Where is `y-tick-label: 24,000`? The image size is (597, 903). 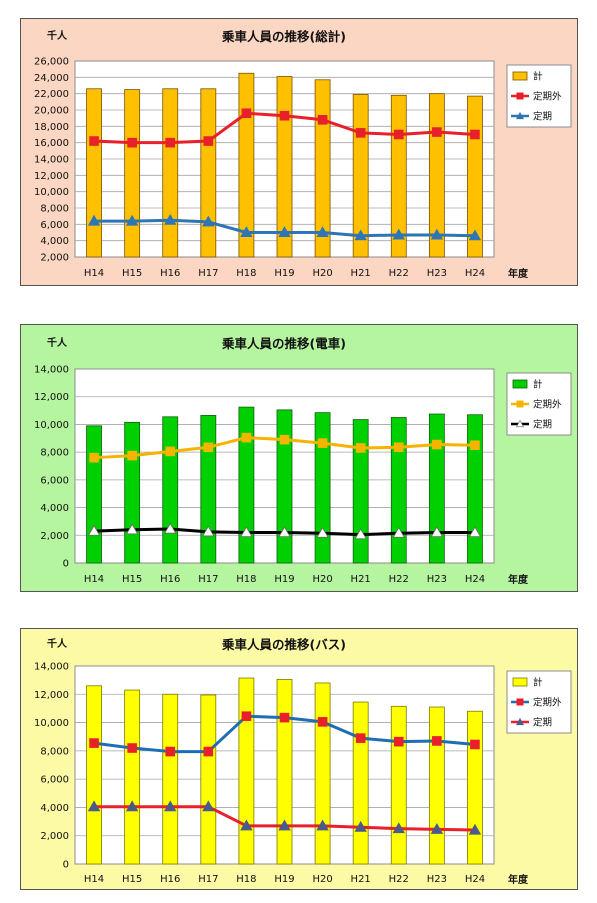
y-tick-label: 24,000 is located at coordinates (51, 78).